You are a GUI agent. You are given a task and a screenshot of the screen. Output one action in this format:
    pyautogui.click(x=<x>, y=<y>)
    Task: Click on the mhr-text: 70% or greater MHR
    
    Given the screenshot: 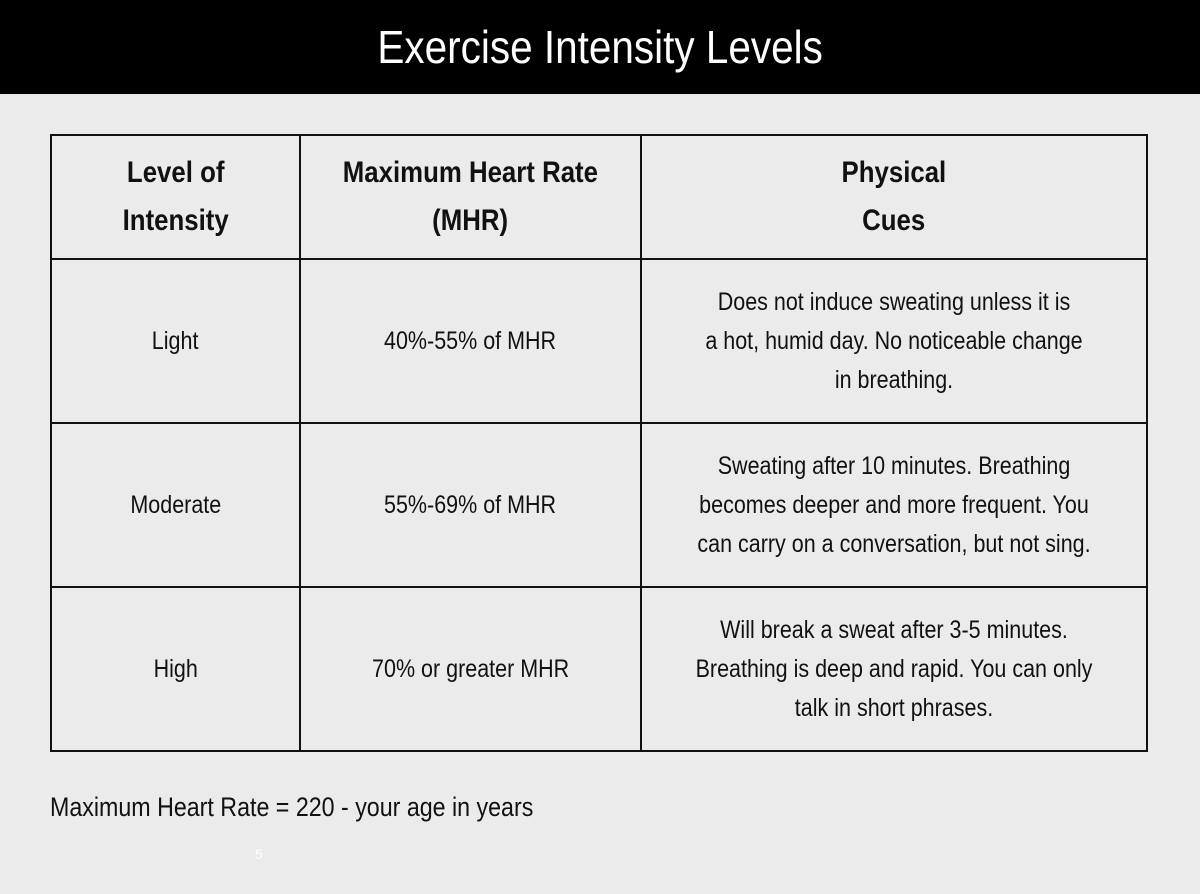 What is the action you would take?
    pyautogui.click(x=470, y=668)
    